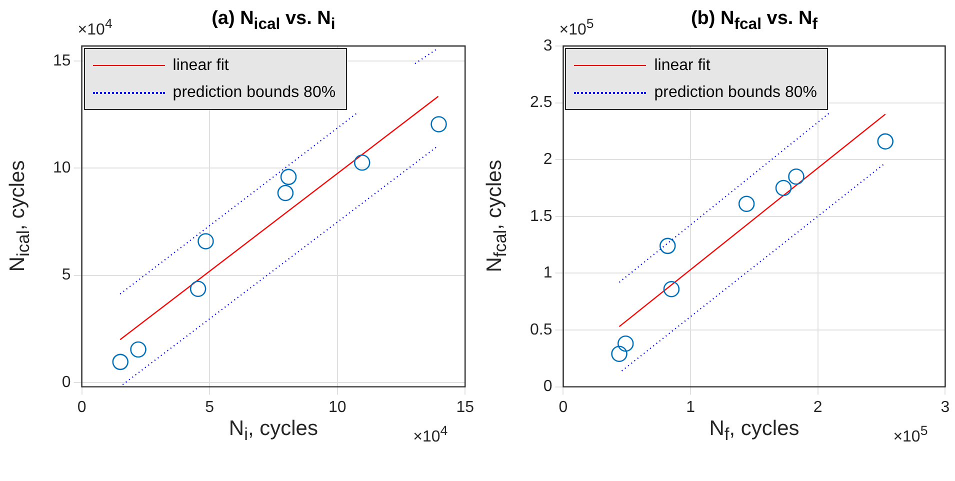  Describe the element at coordinates (547, 159) in the screenshot. I see `y-tick-label: 2` at that location.